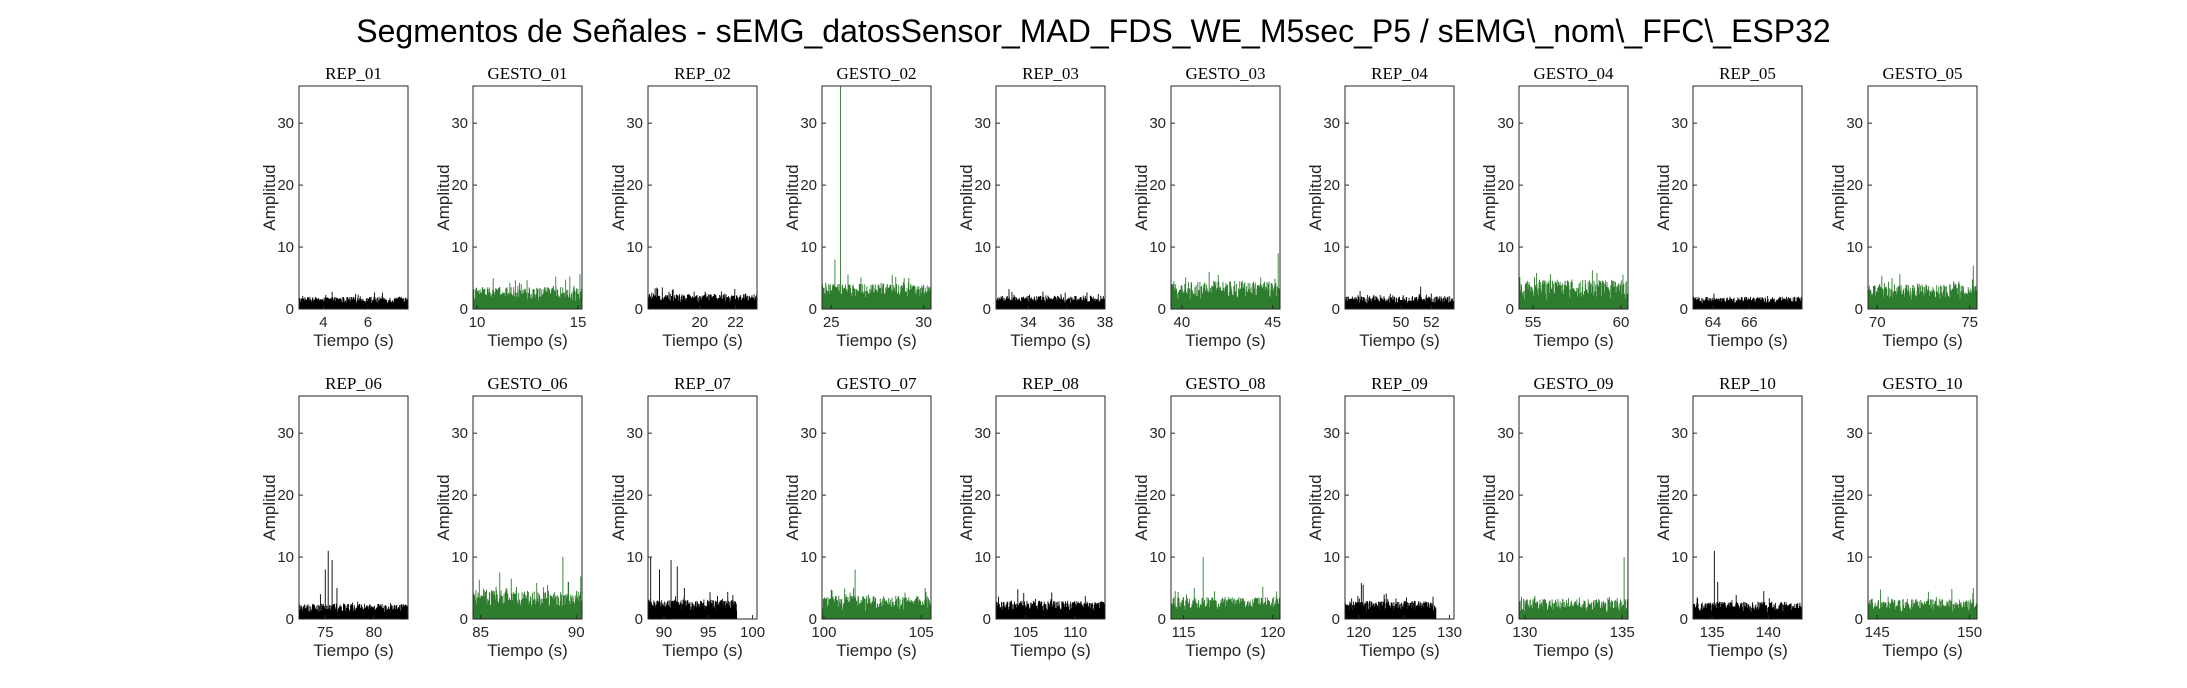 The width and height of the screenshot is (2187, 688). Describe the element at coordinates (353, 73) in the screenshot. I see `subplot-title: REP_01` at that location.